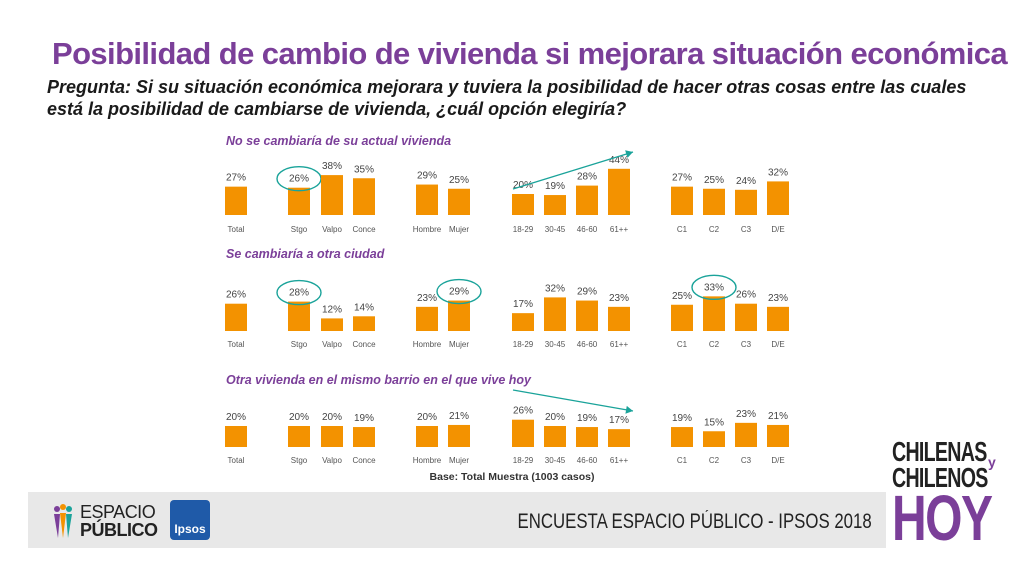  What do you see at coordinates (714, 422) in the screenshot?
I see `data-label: 15%` at bounding box center [714, 422].